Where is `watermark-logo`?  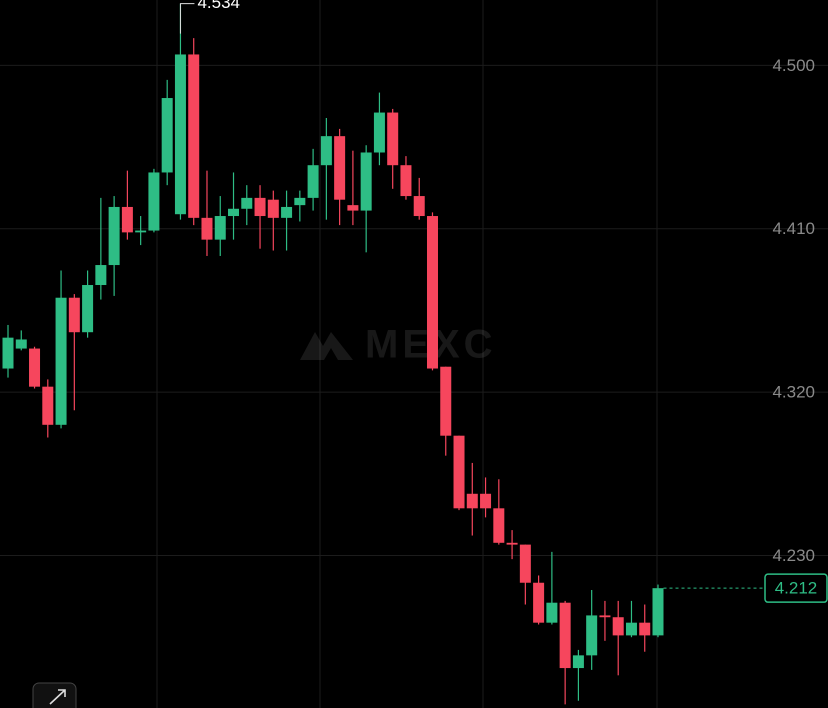
watermark-logo is located at coordinates (326, 346).